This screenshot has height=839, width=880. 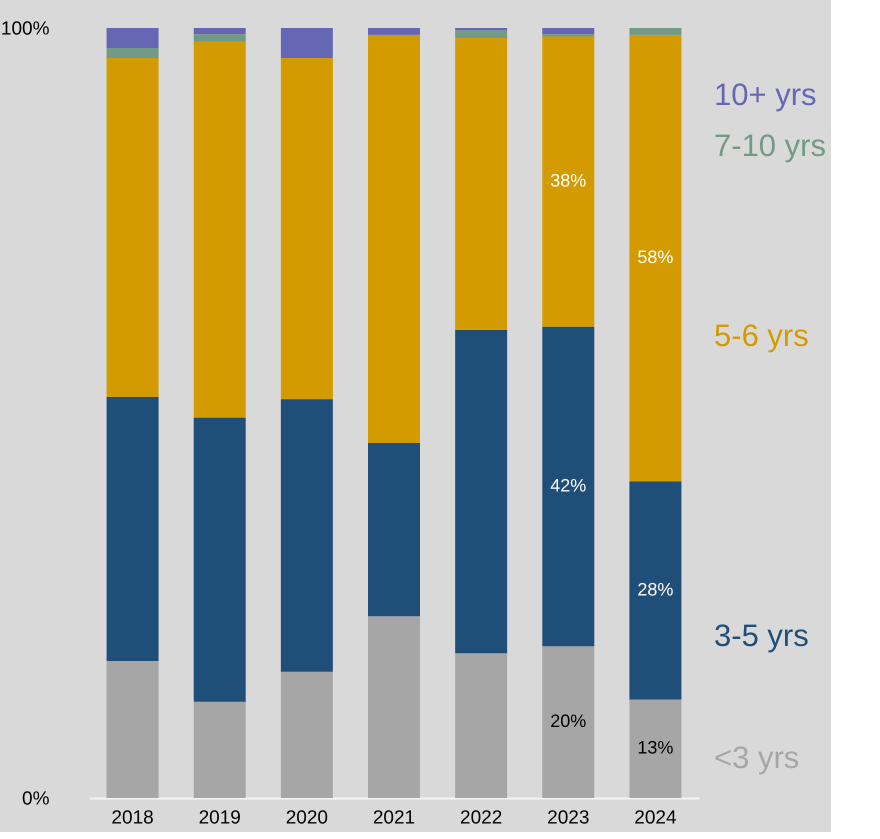 I want to click on text: 7-10 yrs, so click(x=770, y=145).